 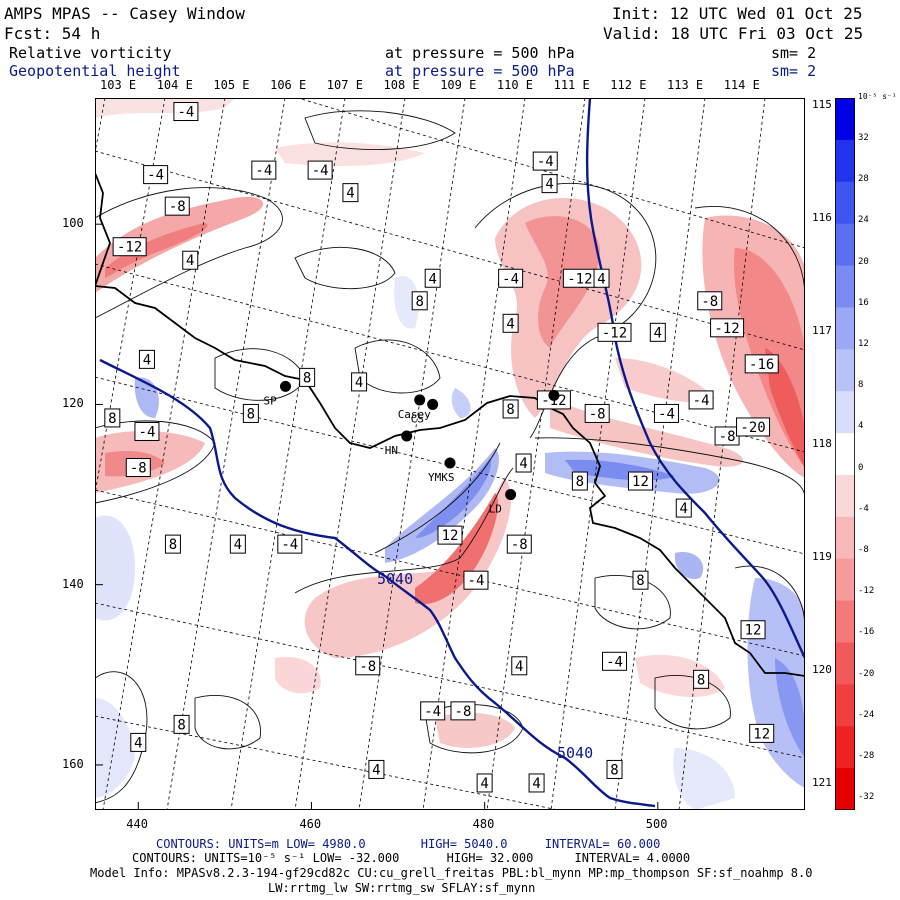 What do you see at coordinates (602, 844) in the screenshot?
I see `footer-interval: INTERVAL= 60.000` at bounding box center [602, 844].